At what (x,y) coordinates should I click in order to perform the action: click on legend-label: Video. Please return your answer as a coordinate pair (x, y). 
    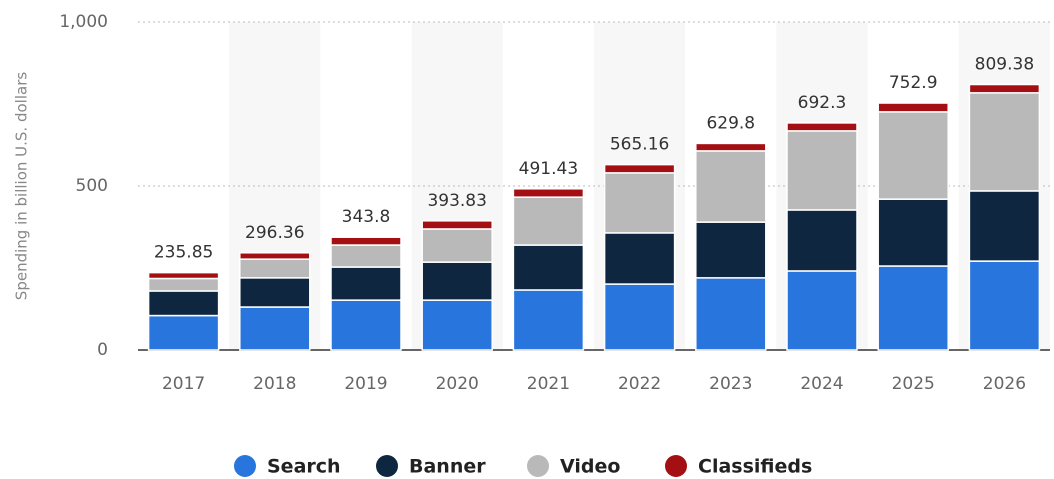
    Looking at the image, I should click on (590, 467).